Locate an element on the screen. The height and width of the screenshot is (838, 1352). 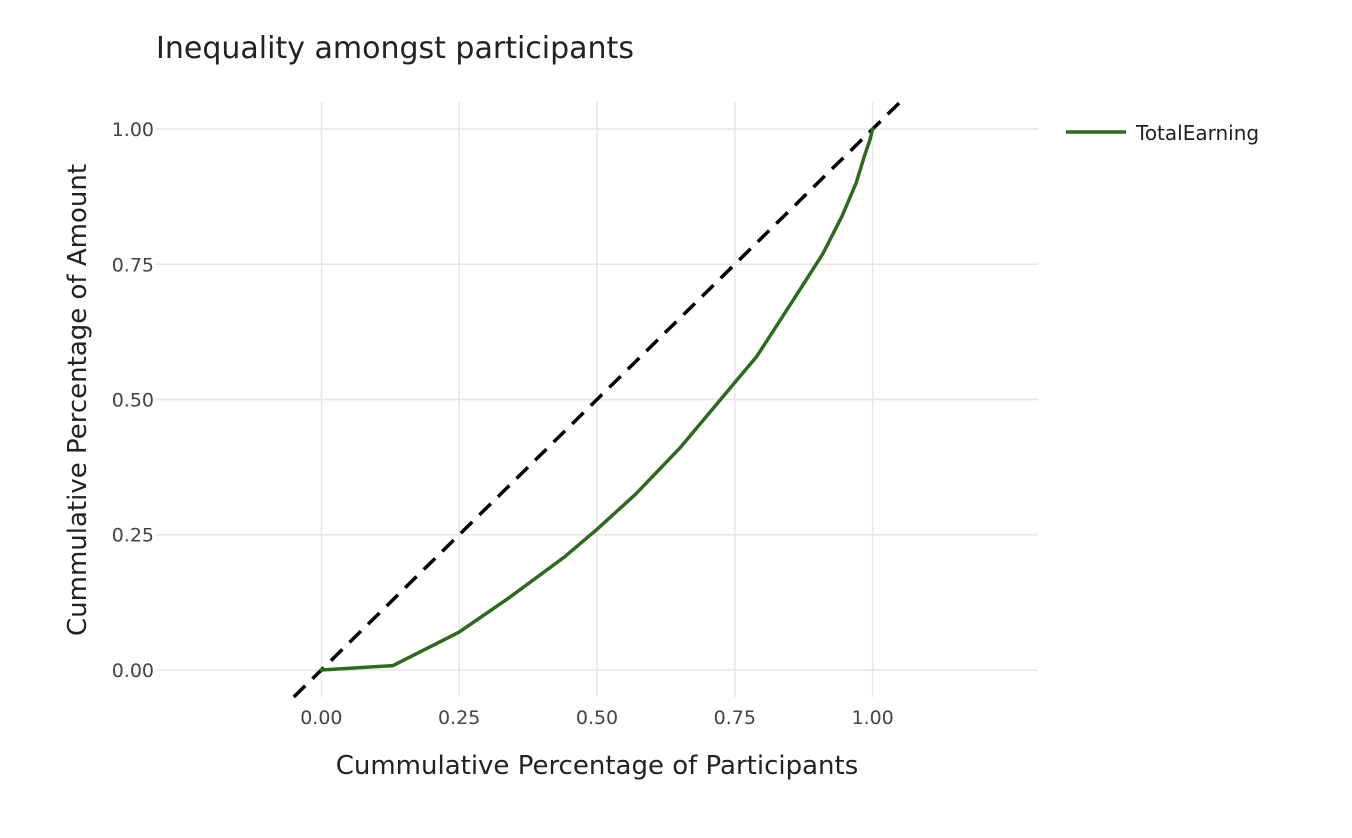
y-tick-label-2: 0.50 is located at coordinates (133, 401).